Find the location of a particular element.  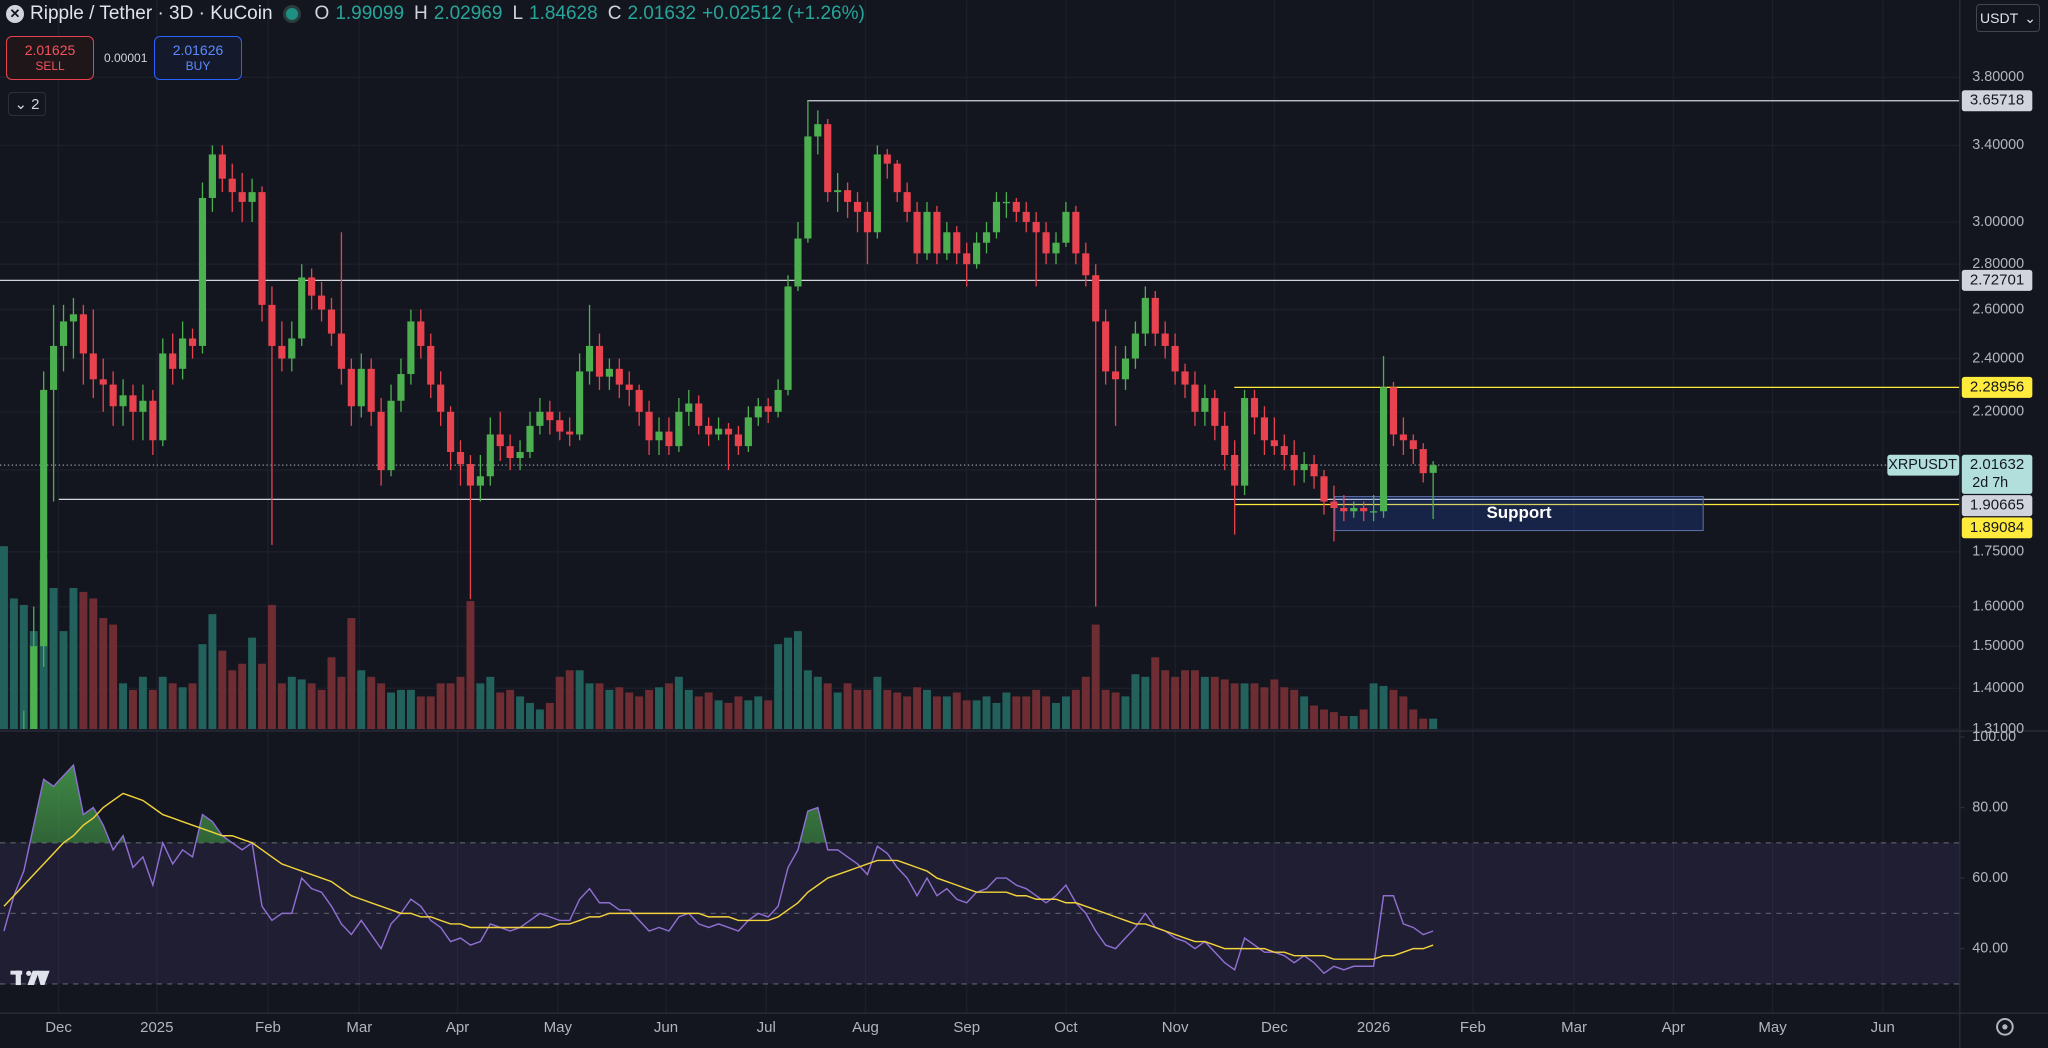

indicator-count: 2 is located at coordinates (35, 104).